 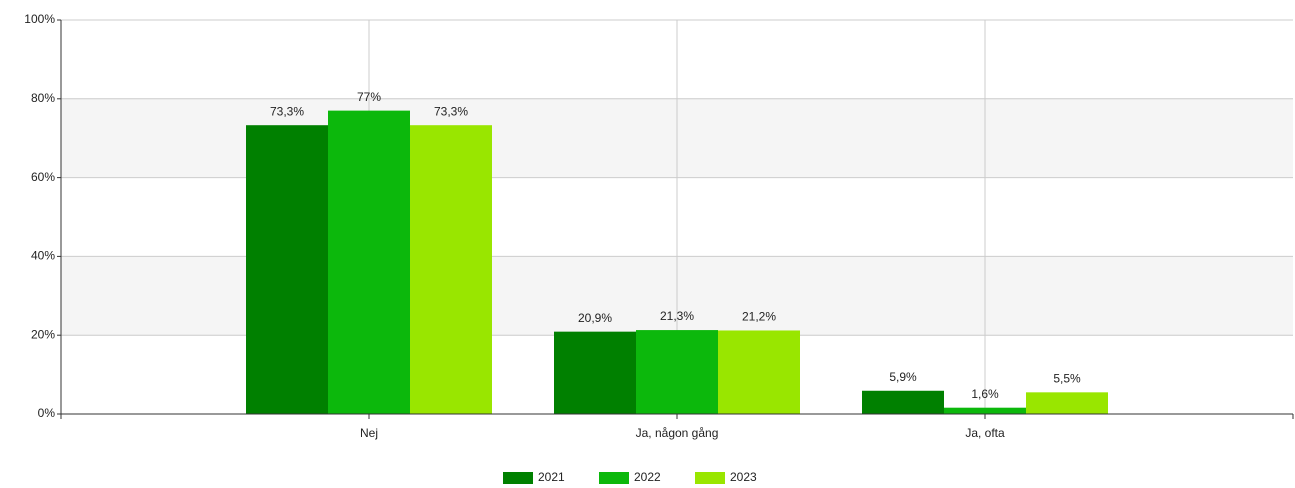 What do you see at coordinates (985, 394) in the screenshot?
I see `value-label: 1,6%` at bounding box center [985, 394].